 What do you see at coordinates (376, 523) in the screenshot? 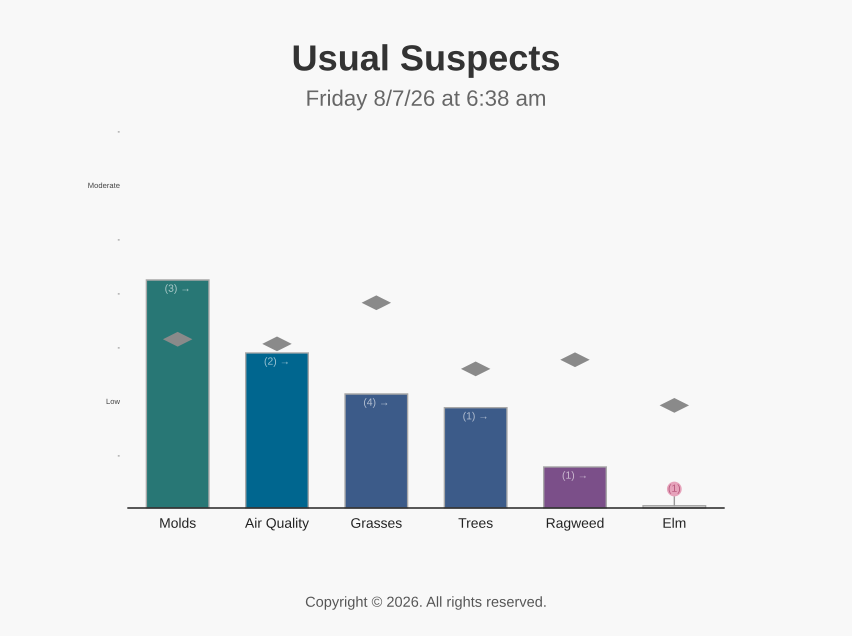
I see `x-tick-label: Grasses` at bounding box center [376, 523].